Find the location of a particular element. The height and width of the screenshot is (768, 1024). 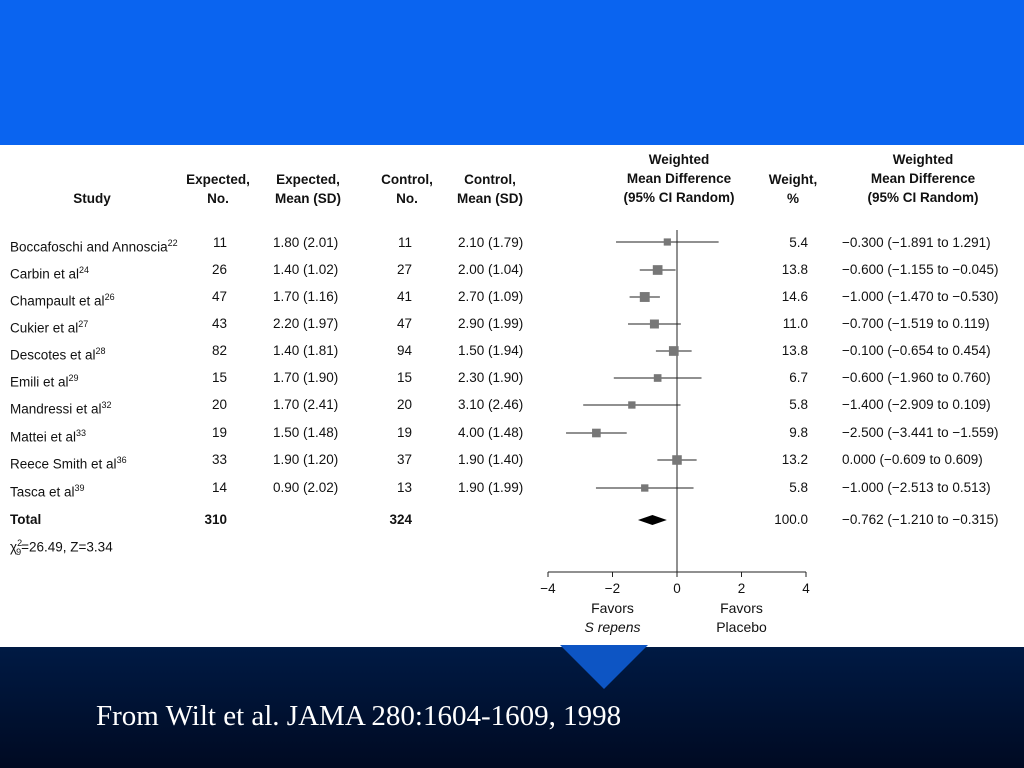

expected-mean: 1.40 (1.02) is located at coordinates (306, 269).